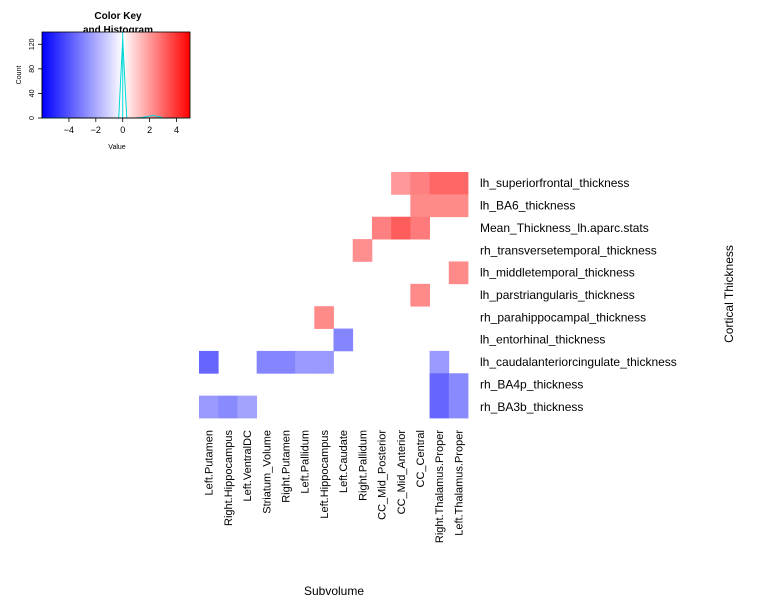 Image resolution: width=760 pixels, height=613 pixels. I want to click on color-key-y-tick-label: 40, so click(32, 93).